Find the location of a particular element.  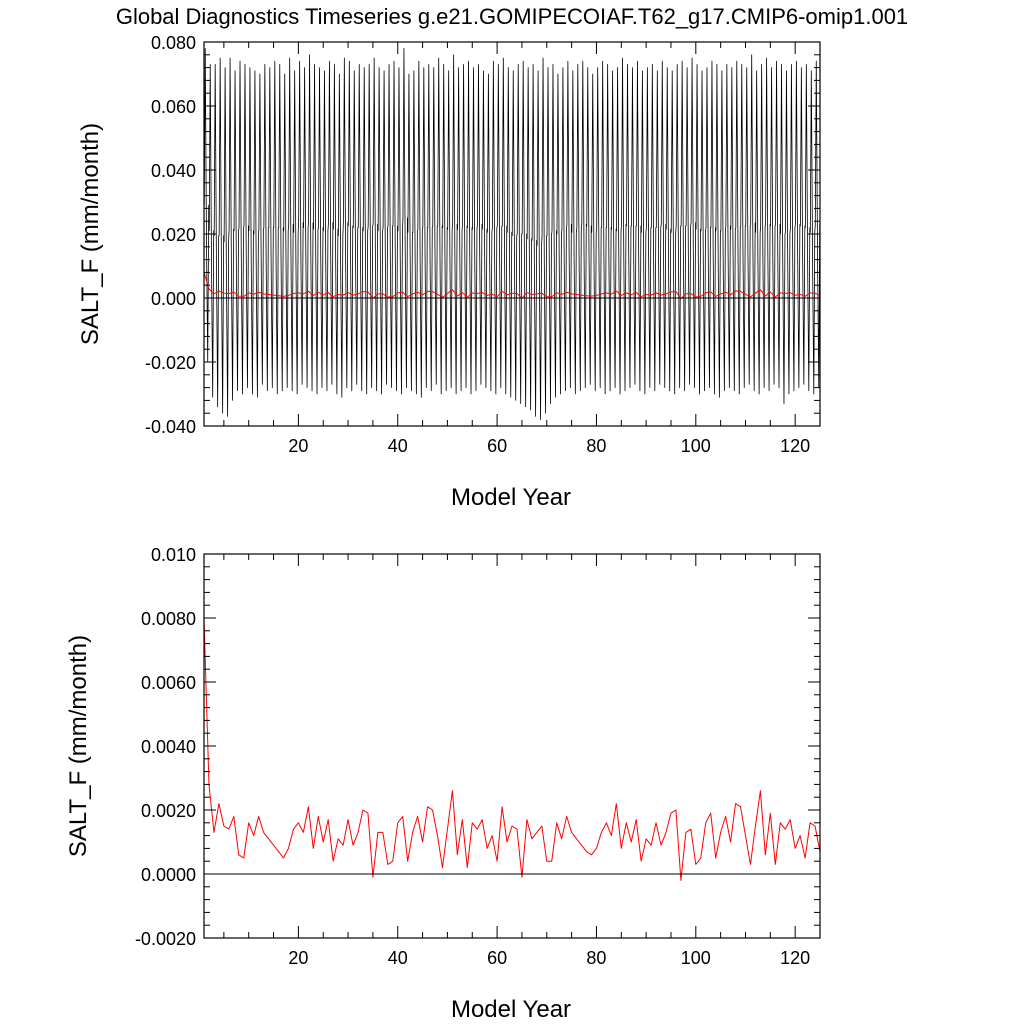

bottom-y-tick-label: 0.0000 is located at coordinates (168, 875).